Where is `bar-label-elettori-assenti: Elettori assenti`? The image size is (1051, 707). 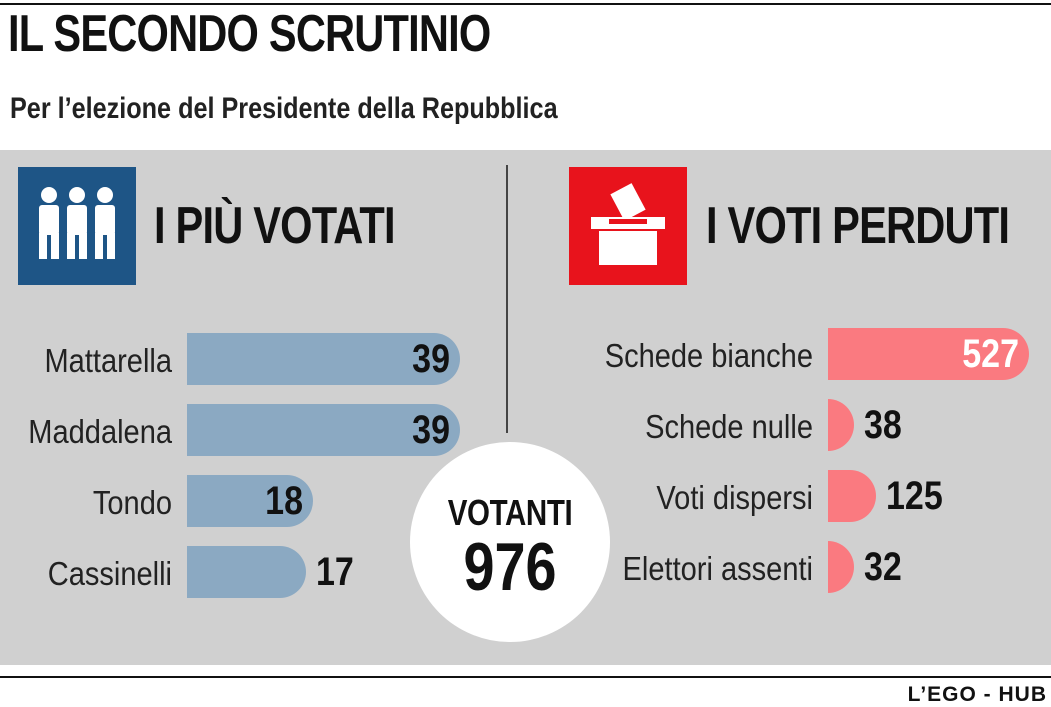
bar-label-elettori-assenti: Elettori assenti is located at coordinates (717, 568).